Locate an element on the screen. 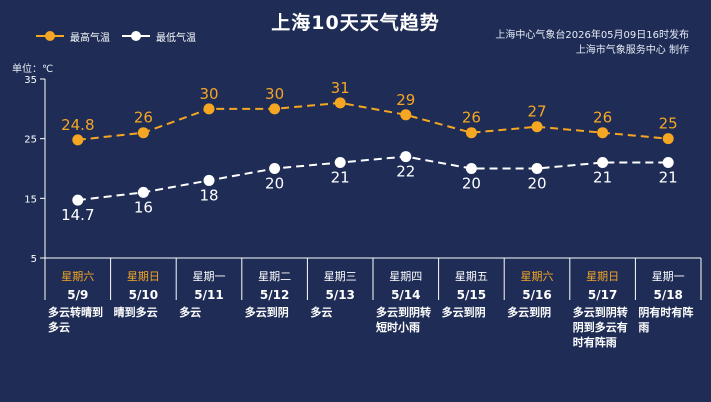 This screenshot has height=402, width=711. day-date: 5/12 is located at coordinates (274, 295).